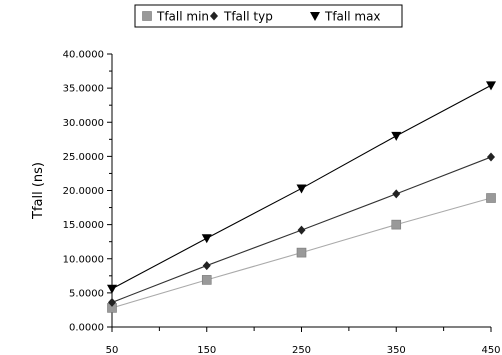  What do you see at coordinates (352, 17) in the screenshot?
I see `legend-label: Tfall max` at bounding box center [352, 17].